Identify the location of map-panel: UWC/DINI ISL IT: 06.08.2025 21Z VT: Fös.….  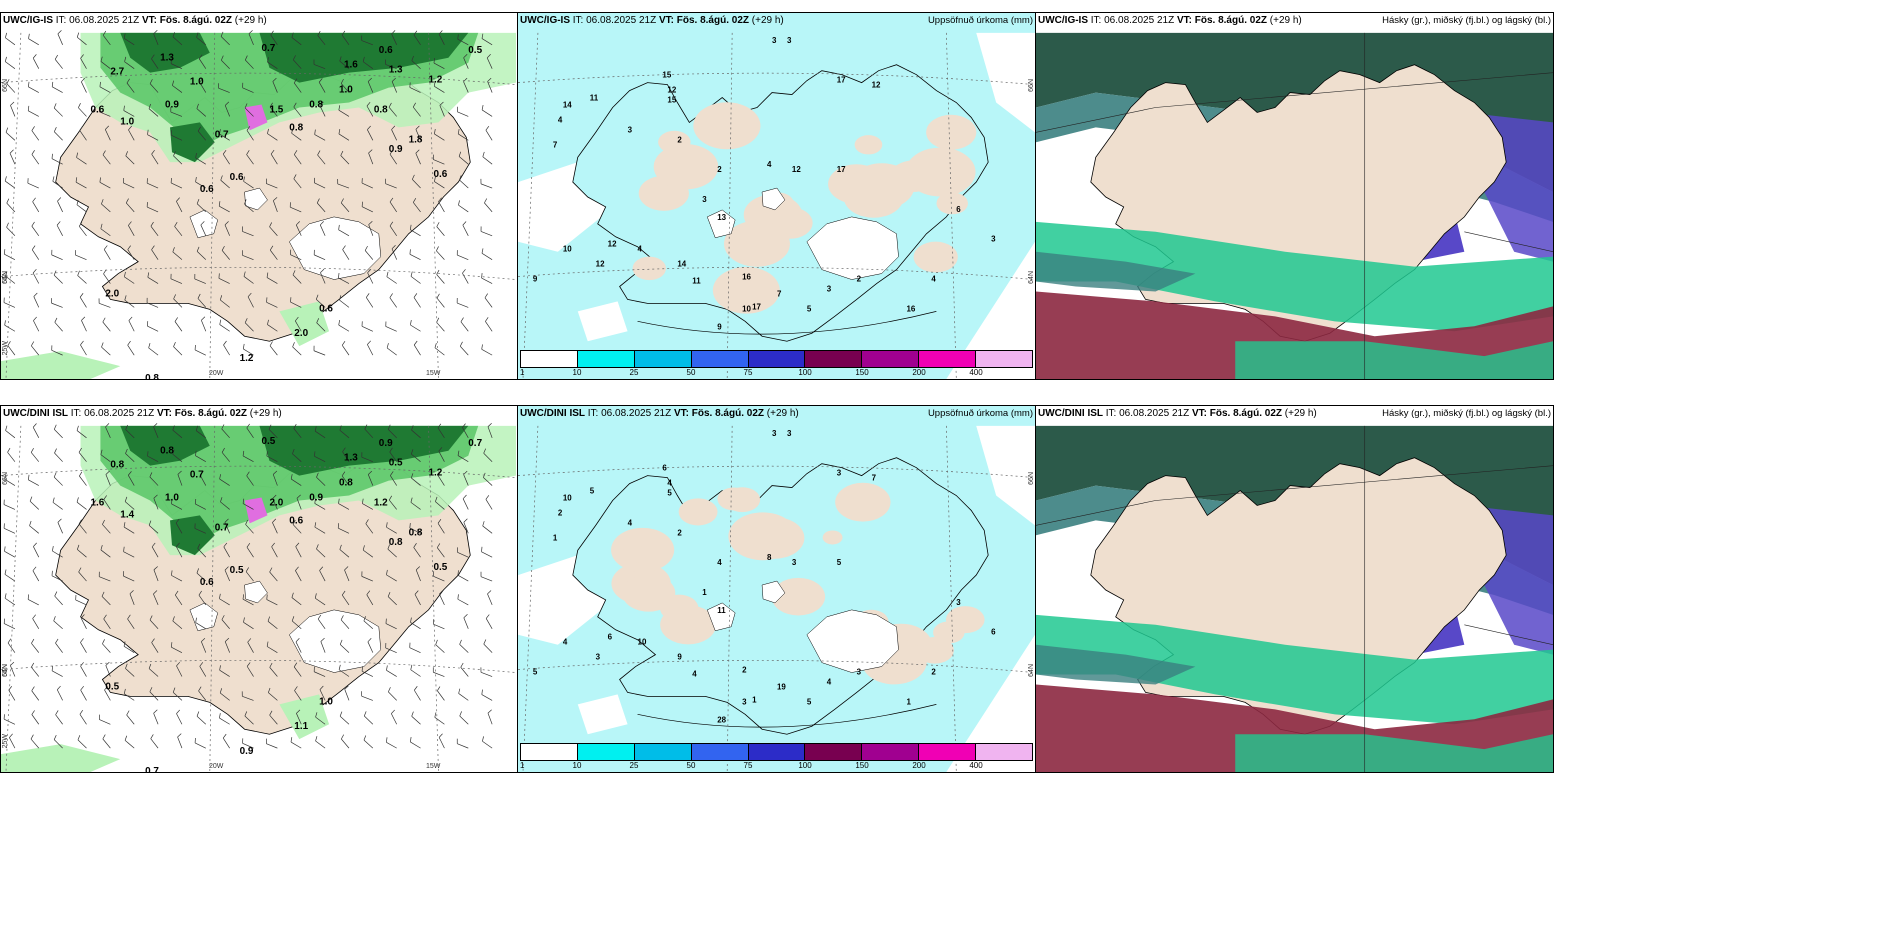
(1294, 589).